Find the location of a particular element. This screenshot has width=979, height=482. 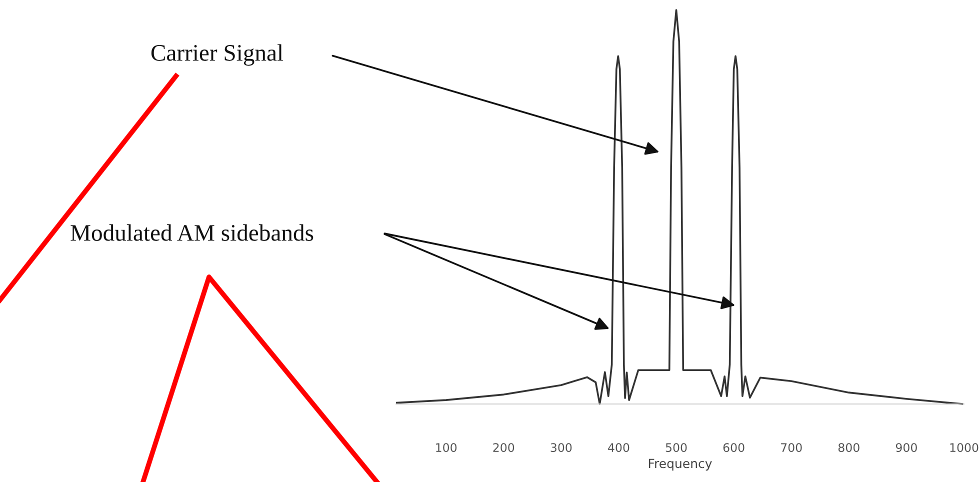

x-tick-label: 1000 is located at coordinates (964, 447).